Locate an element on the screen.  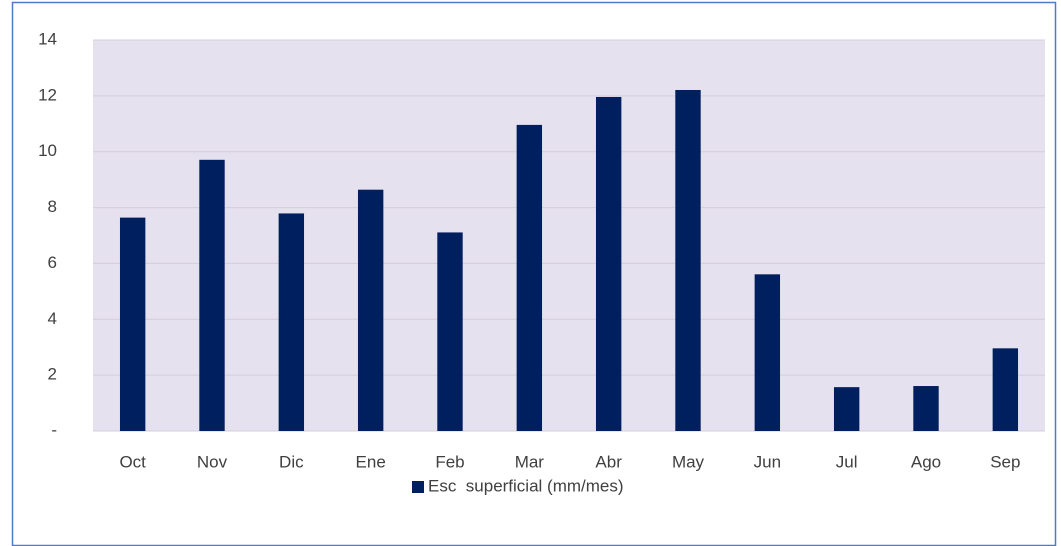
x-tick-label: May is located at coordinates (688, 461).